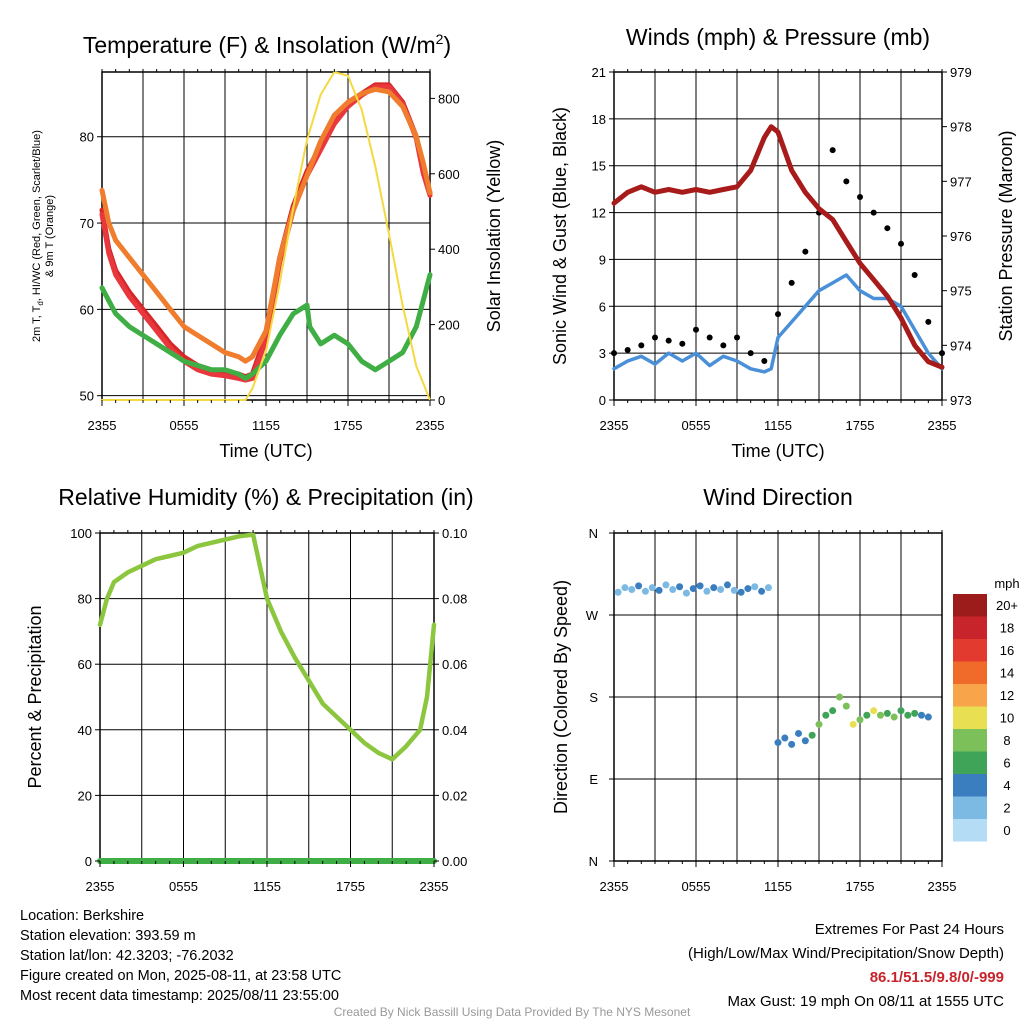 Image resolution: width=1024 pixels, height=1024 pixels. Describe the element at coordinates (1007, 718) in the screenshot. I see `legend-label: 10` at that location.